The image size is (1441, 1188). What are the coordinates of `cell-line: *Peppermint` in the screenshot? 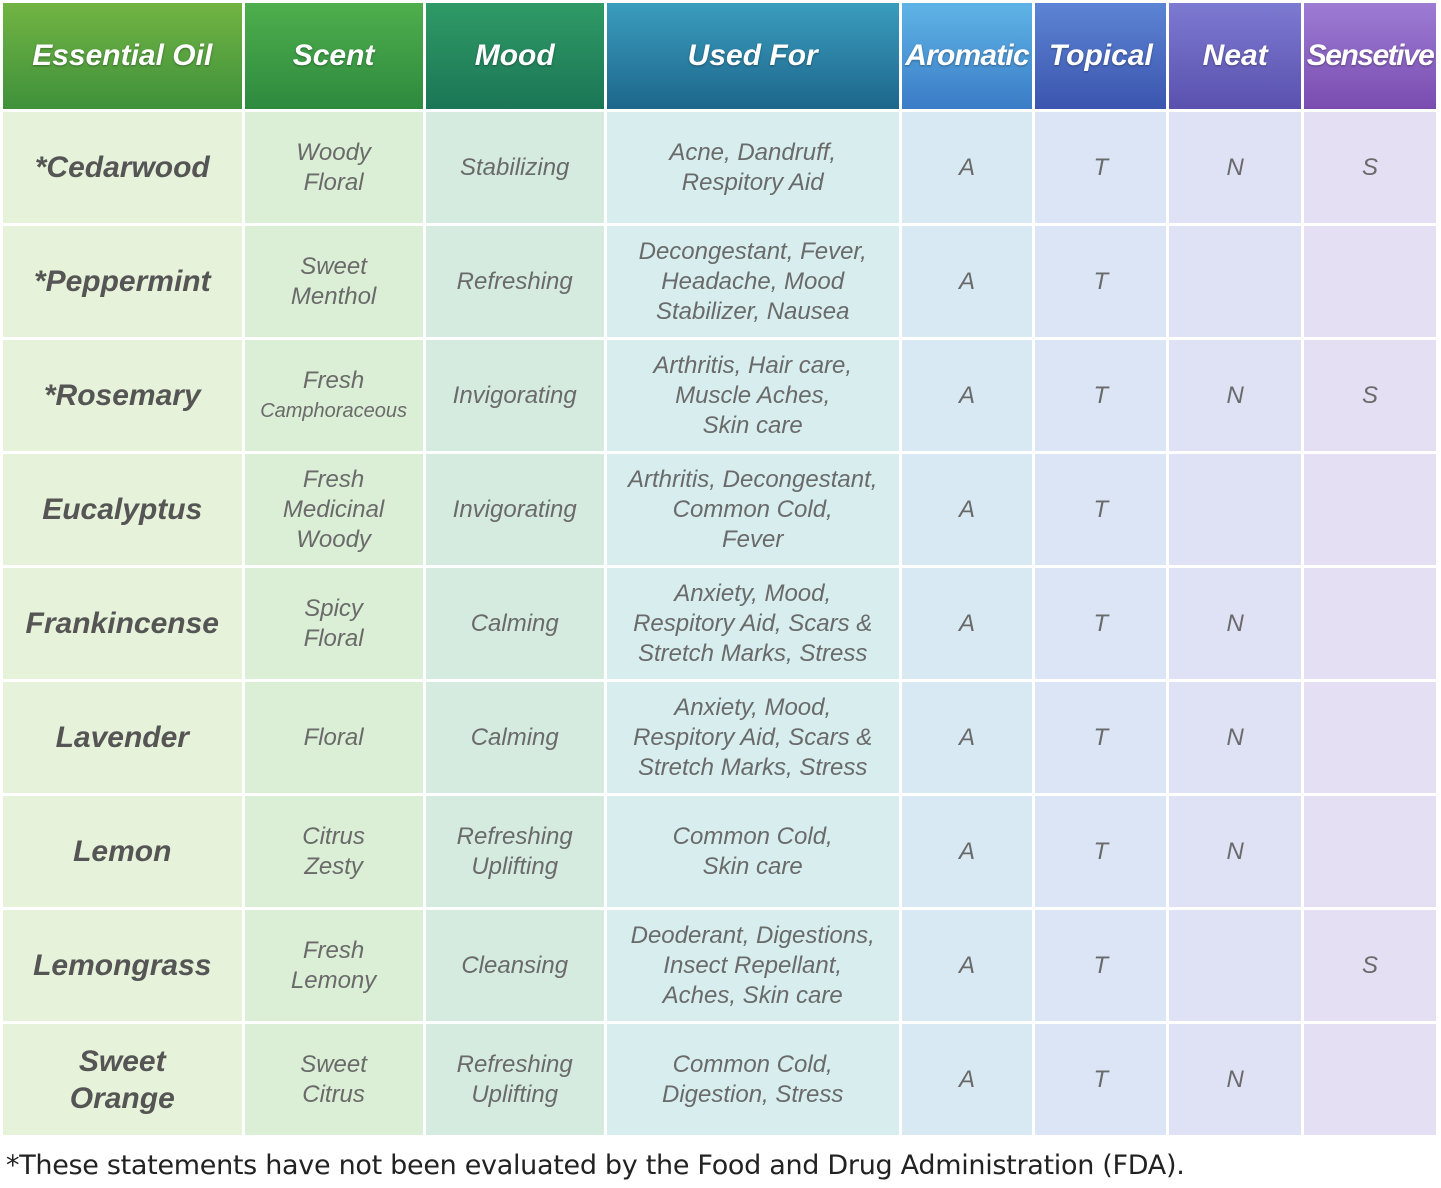 It's located at (122, 281).